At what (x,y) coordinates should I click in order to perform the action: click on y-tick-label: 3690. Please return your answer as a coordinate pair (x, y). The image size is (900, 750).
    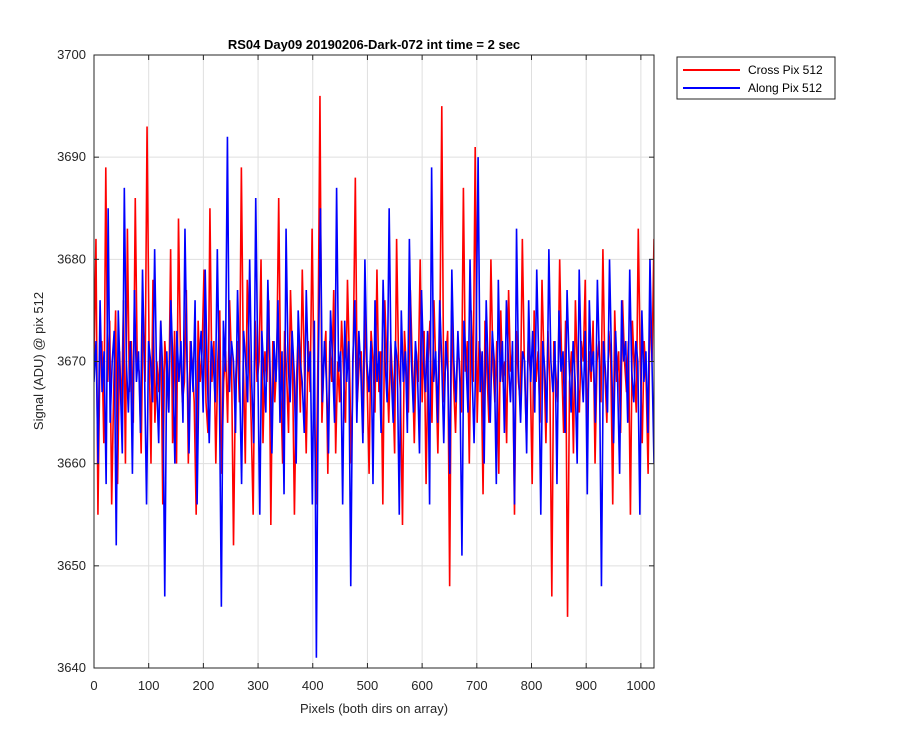
    Looking at the image, I should click on (71, 156).